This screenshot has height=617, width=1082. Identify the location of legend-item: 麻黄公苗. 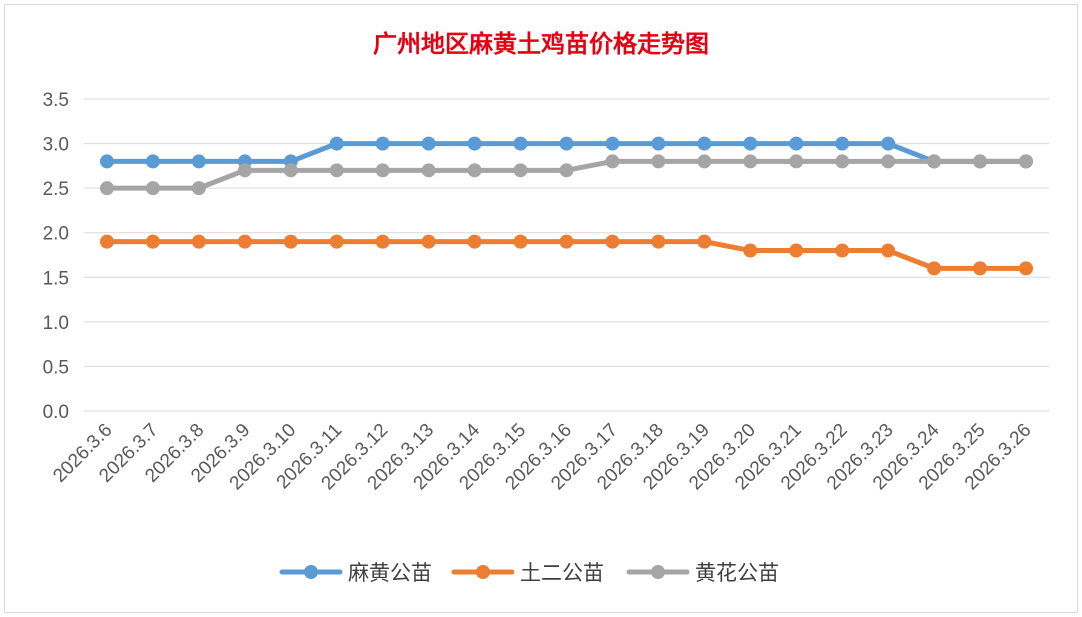
(355, 573).